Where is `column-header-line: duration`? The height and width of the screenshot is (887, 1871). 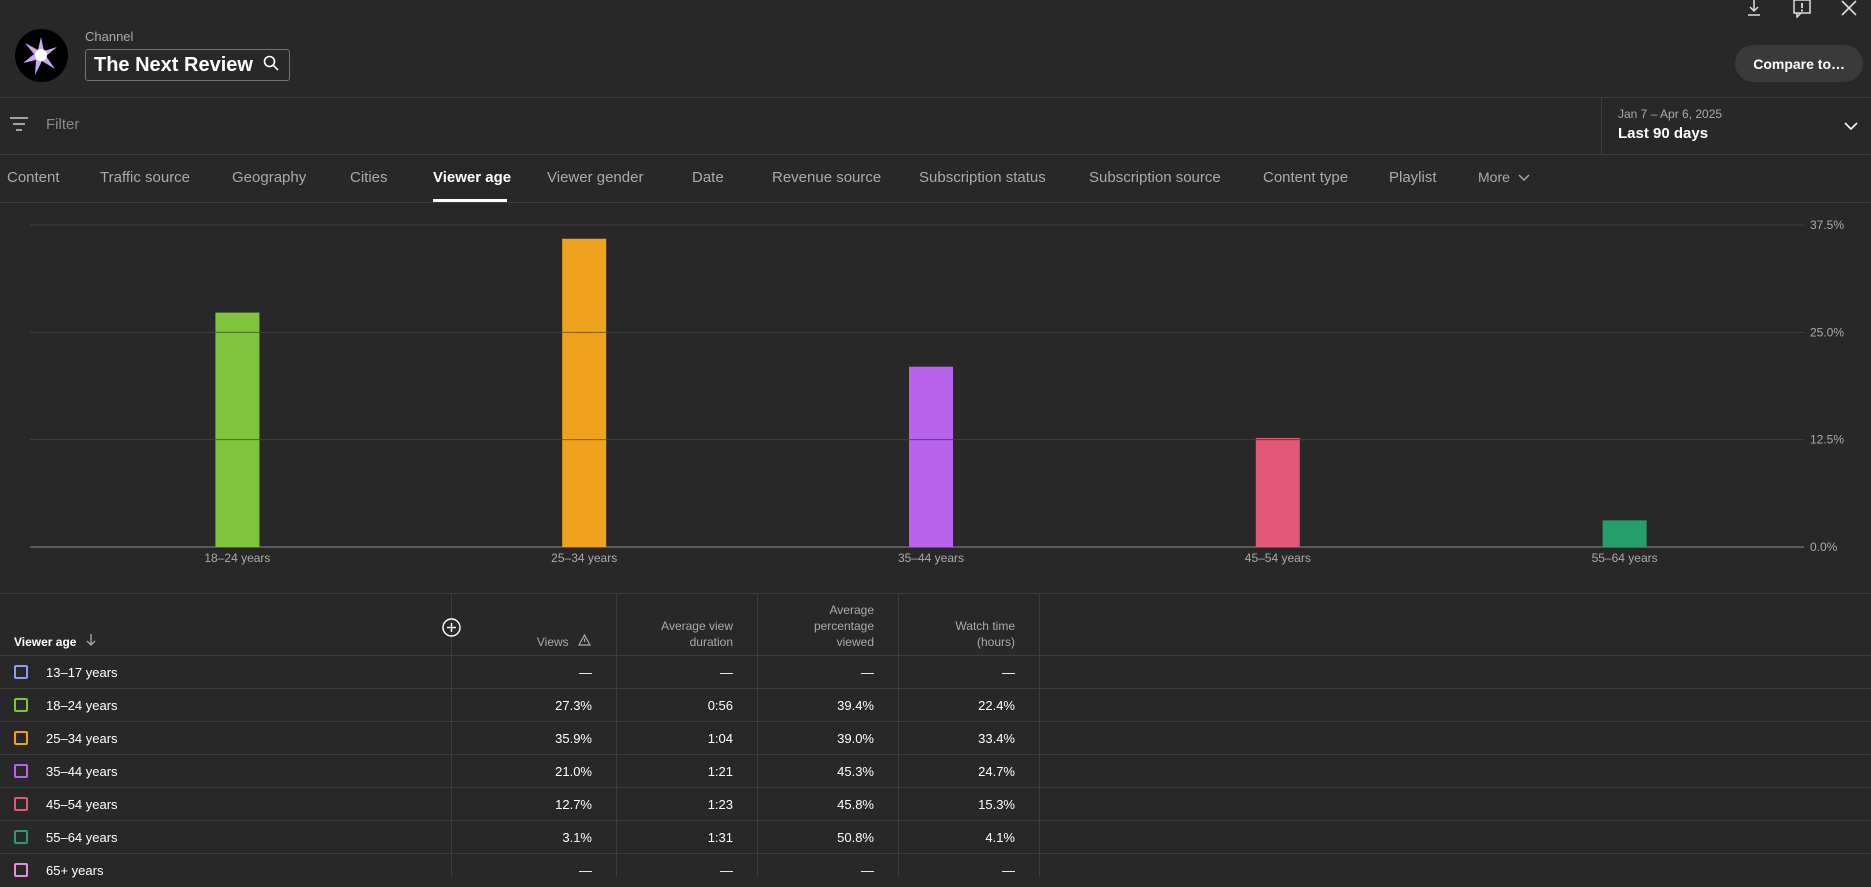
column-header-line: duration is located at coordinates (711, 642).